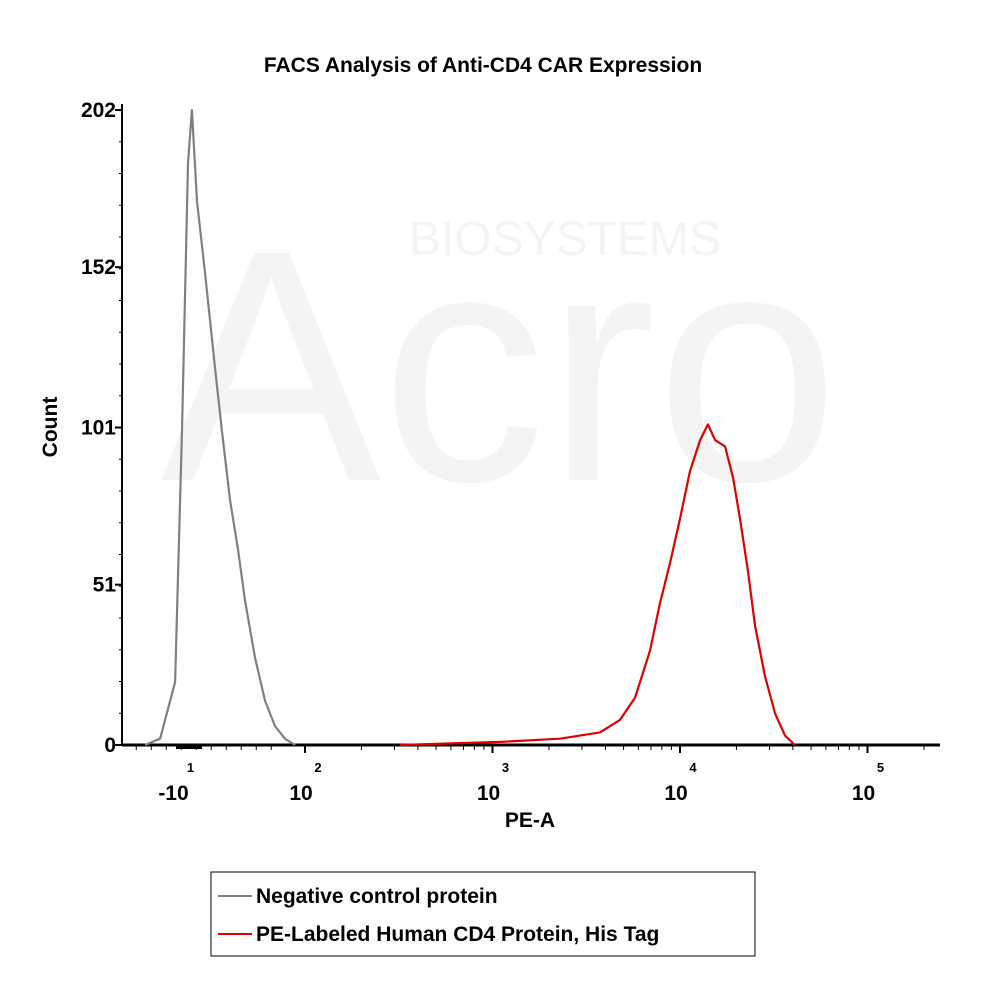 The image size is (1000, 1000). Describe the element at coordinates (98, 110) in the screenshot. I see `y-tick-label: 202` at that location.